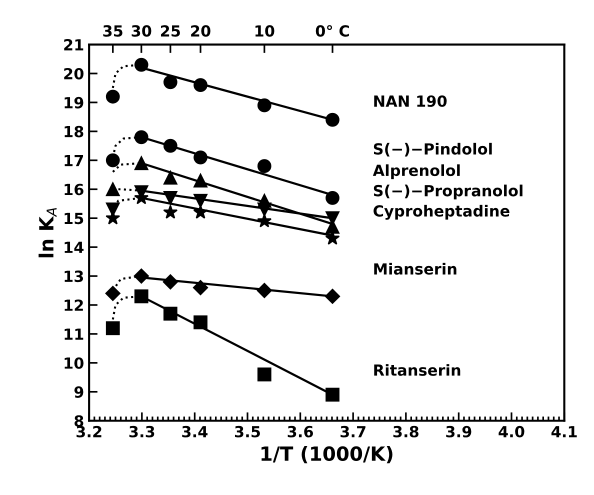 The width and height of the screenshot is (594, 495). I want to click on x-tick-label: 3.2, so click(89, 432).